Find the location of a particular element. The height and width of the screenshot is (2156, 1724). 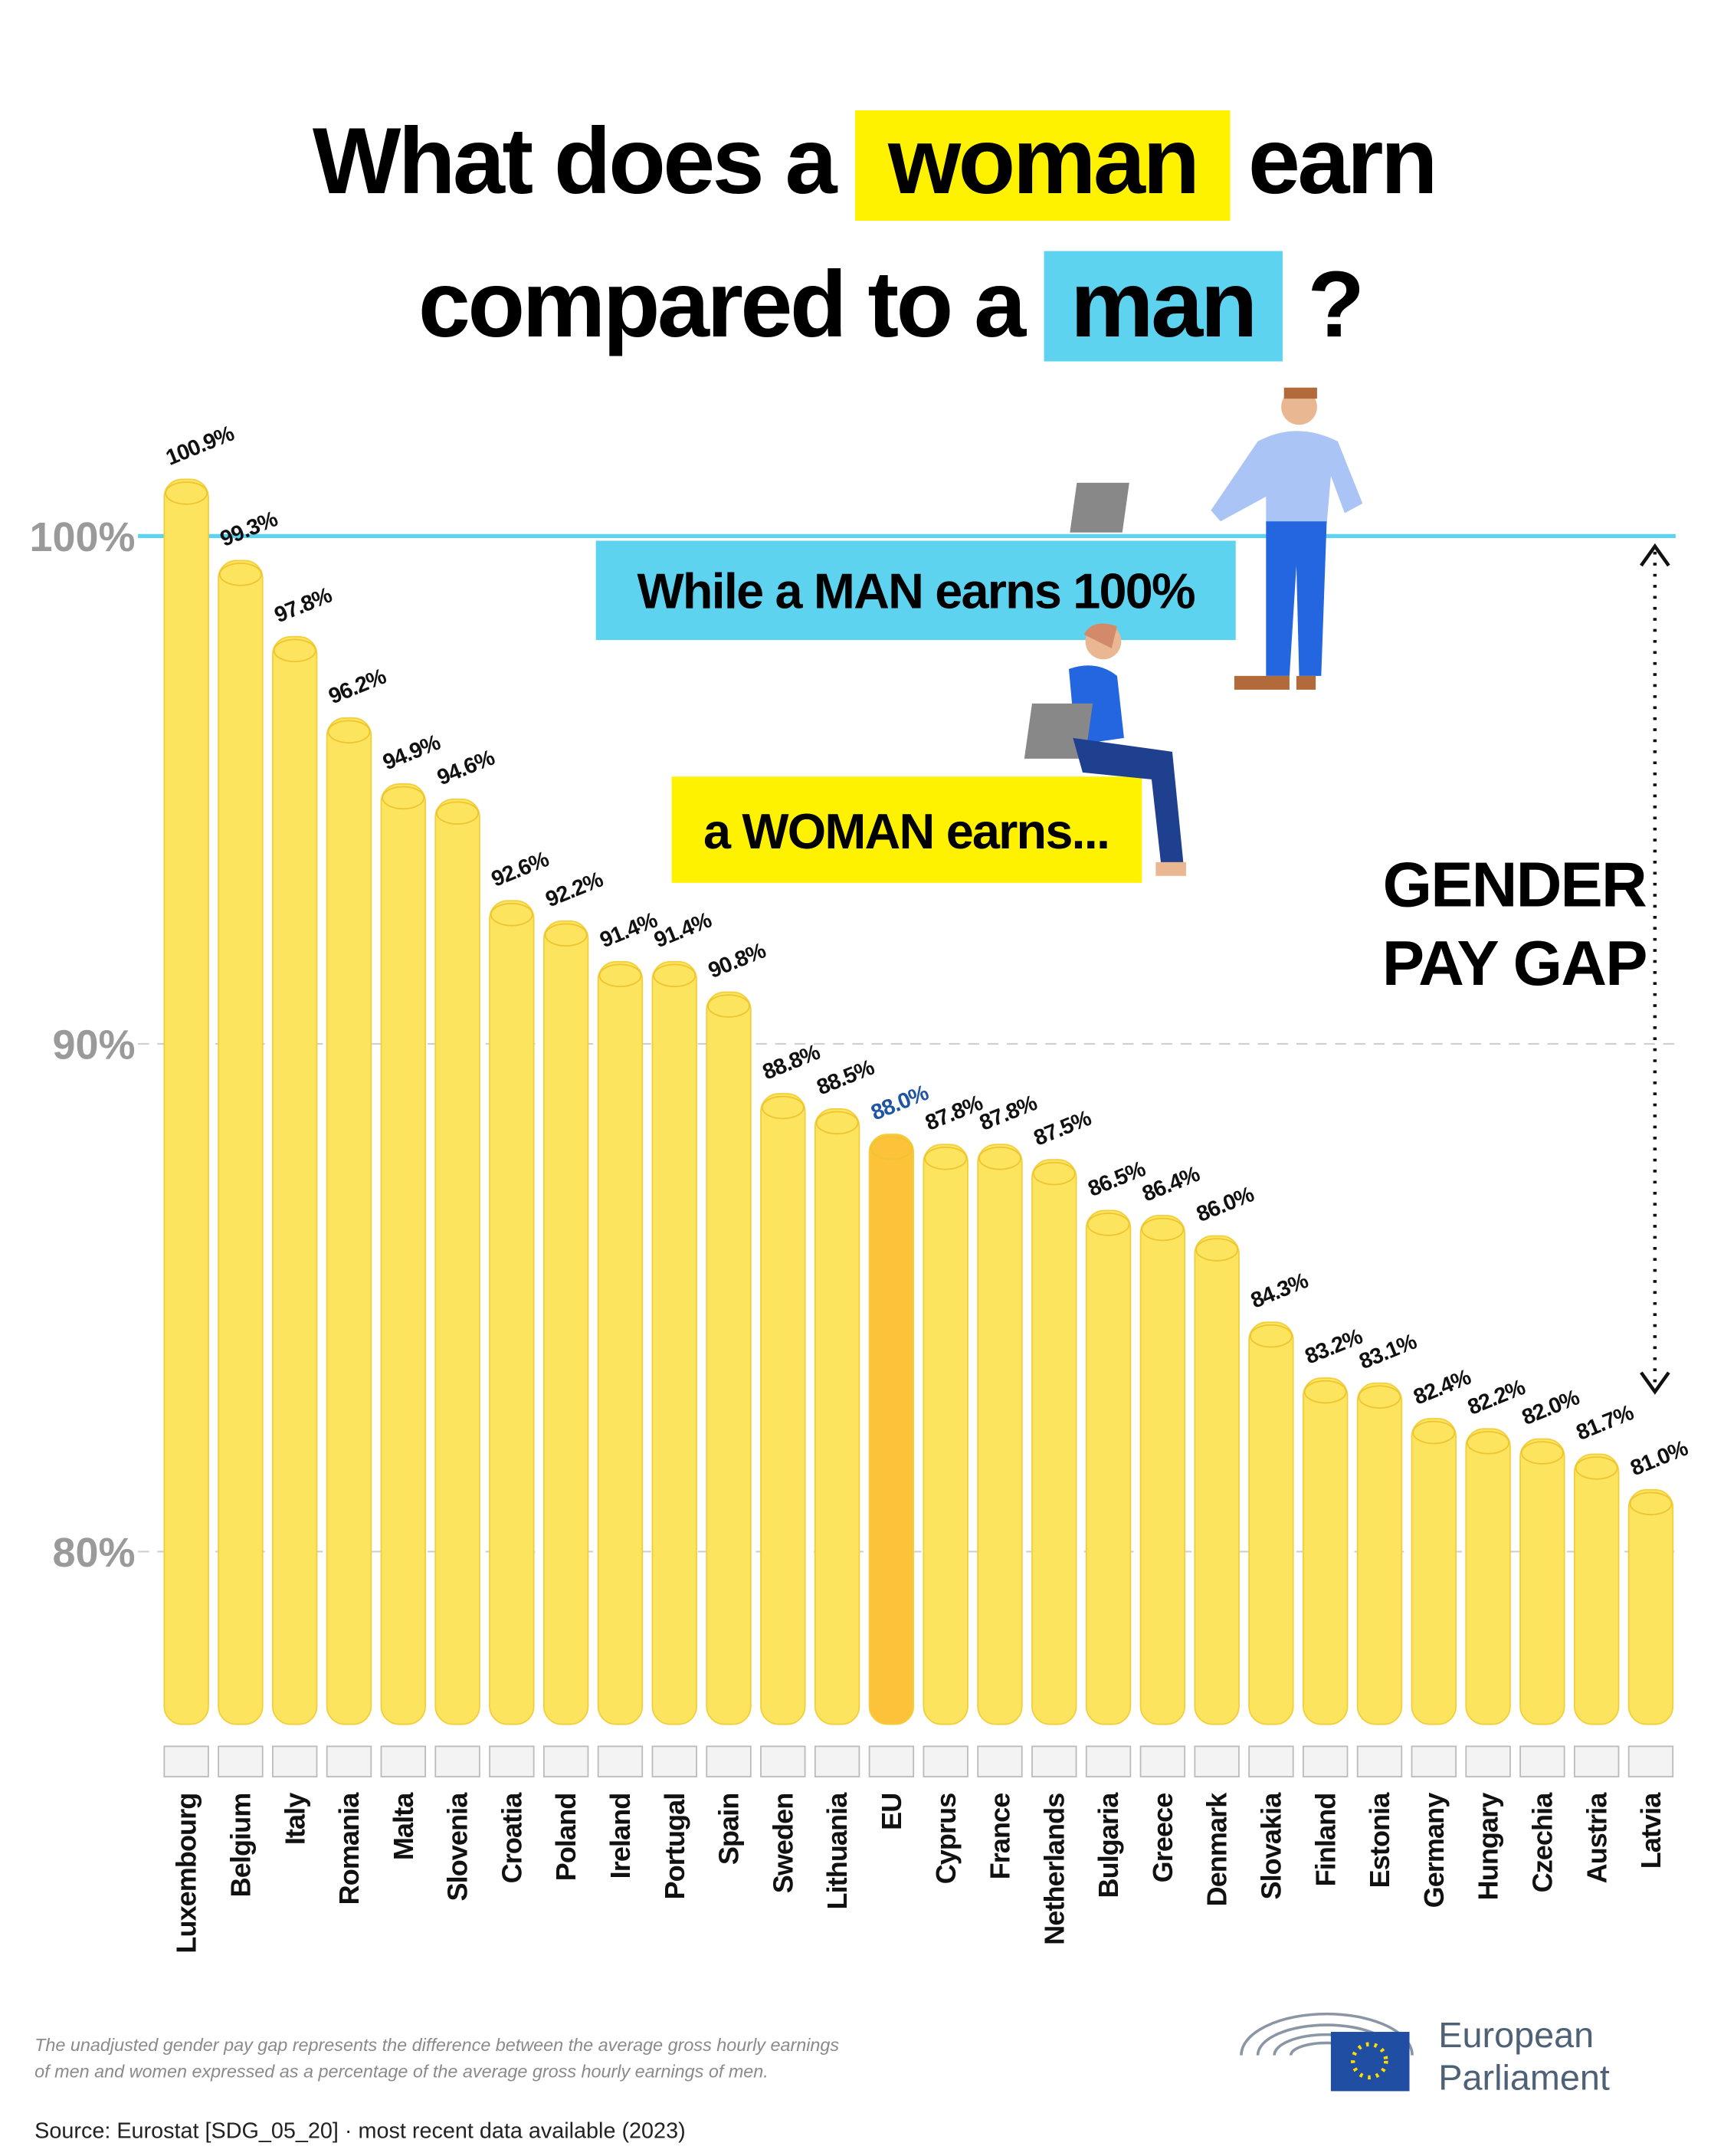

logo-text: European is located at coordinates (1516, 2035).